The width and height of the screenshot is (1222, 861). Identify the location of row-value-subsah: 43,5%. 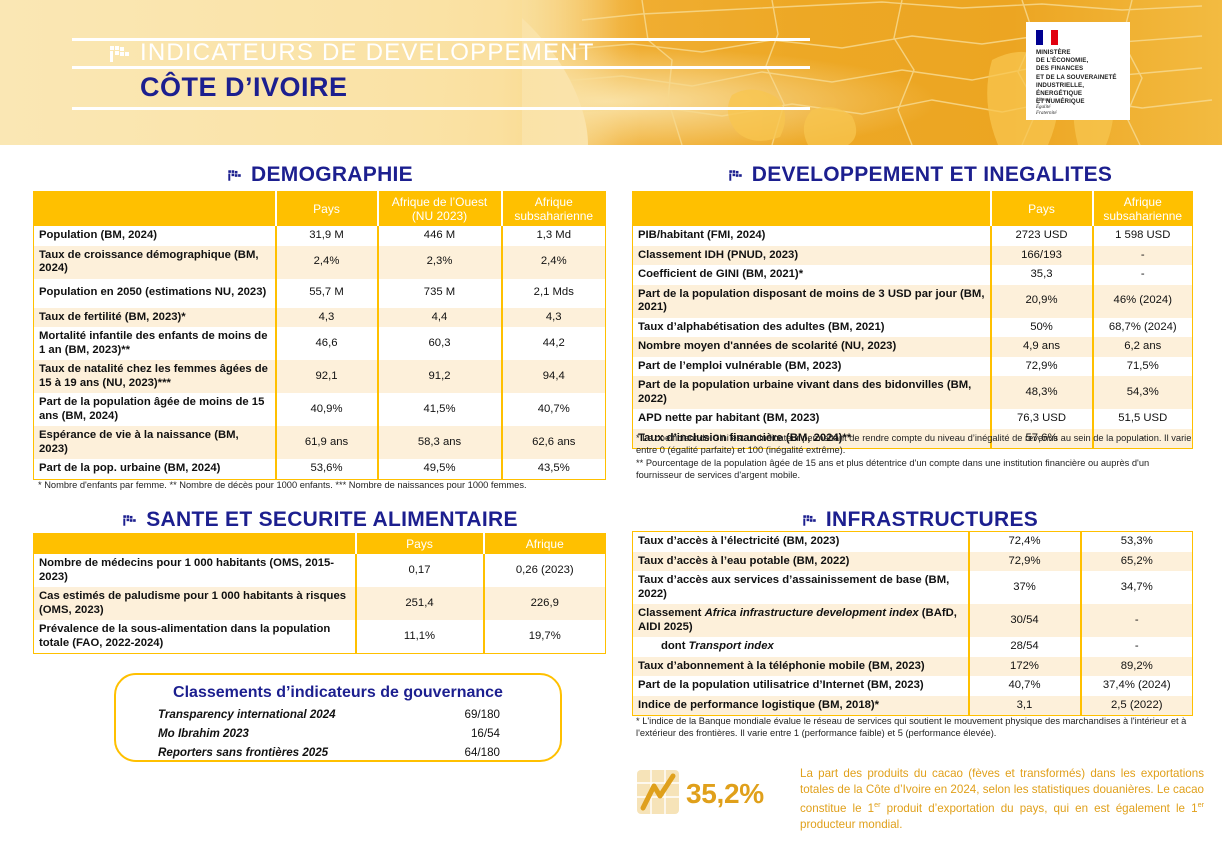
(553, 469).